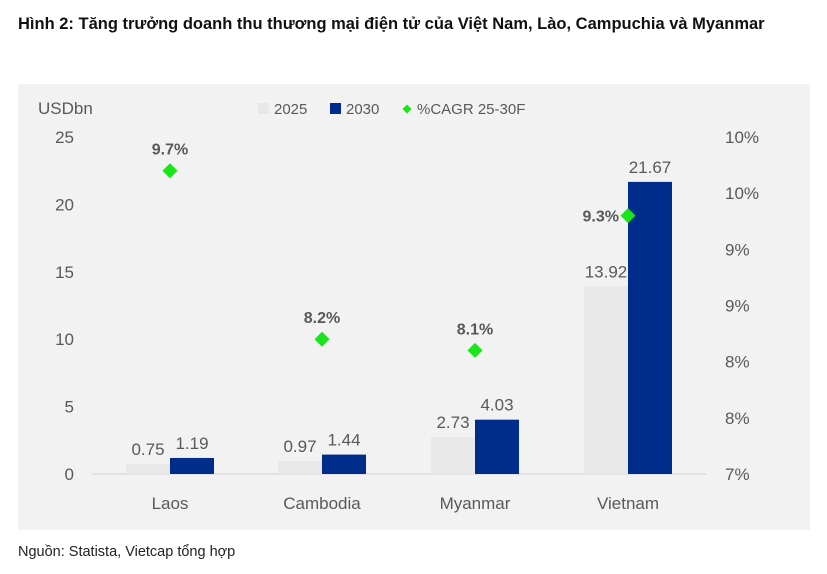  I want to click on cagr-label: 9.3%, so click(601, 217).